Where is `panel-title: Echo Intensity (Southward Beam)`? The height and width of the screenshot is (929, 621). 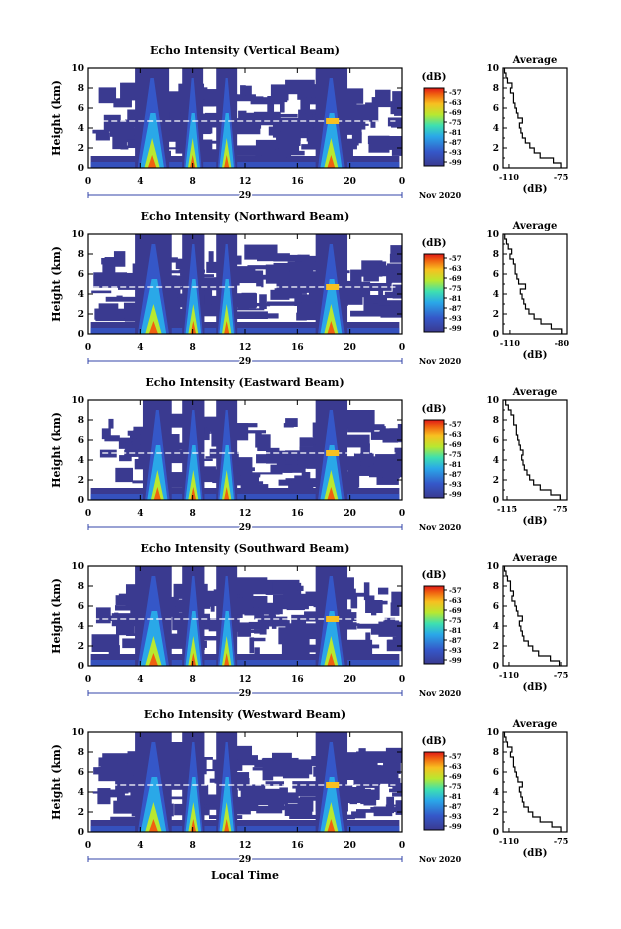
panel-title: Echo Intensity (Southward Beam) is located at coordinates (245, 548).